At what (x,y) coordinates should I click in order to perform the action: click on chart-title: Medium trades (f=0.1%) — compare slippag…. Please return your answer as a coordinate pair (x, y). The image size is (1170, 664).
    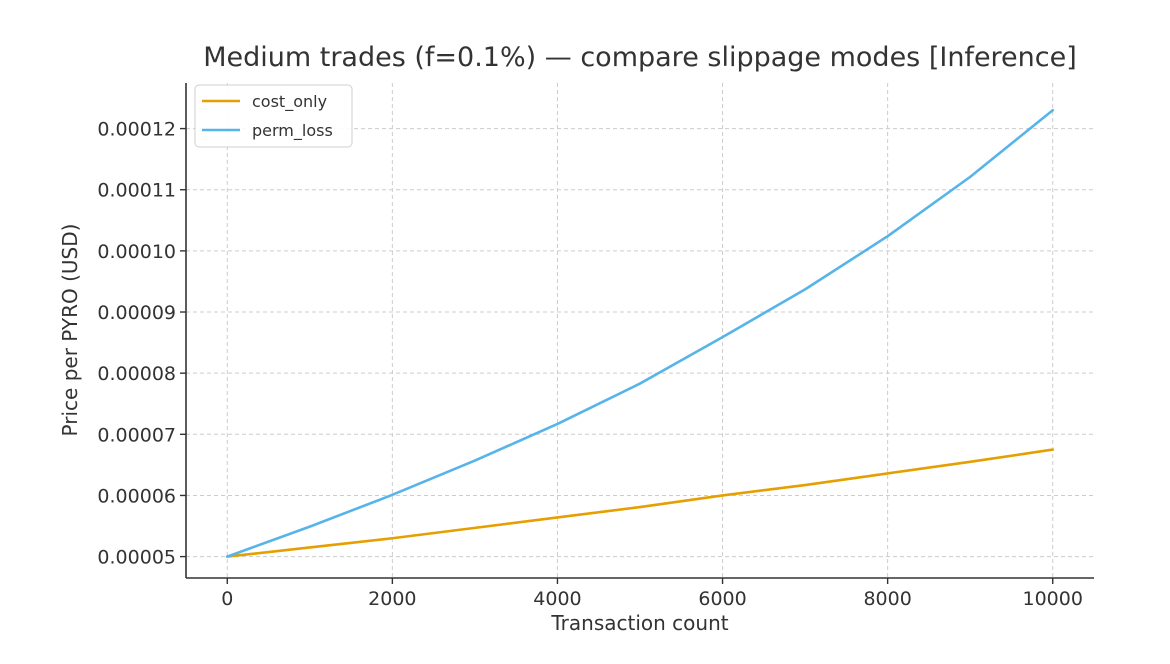
    Looking at the image, I should click on (640, 57).